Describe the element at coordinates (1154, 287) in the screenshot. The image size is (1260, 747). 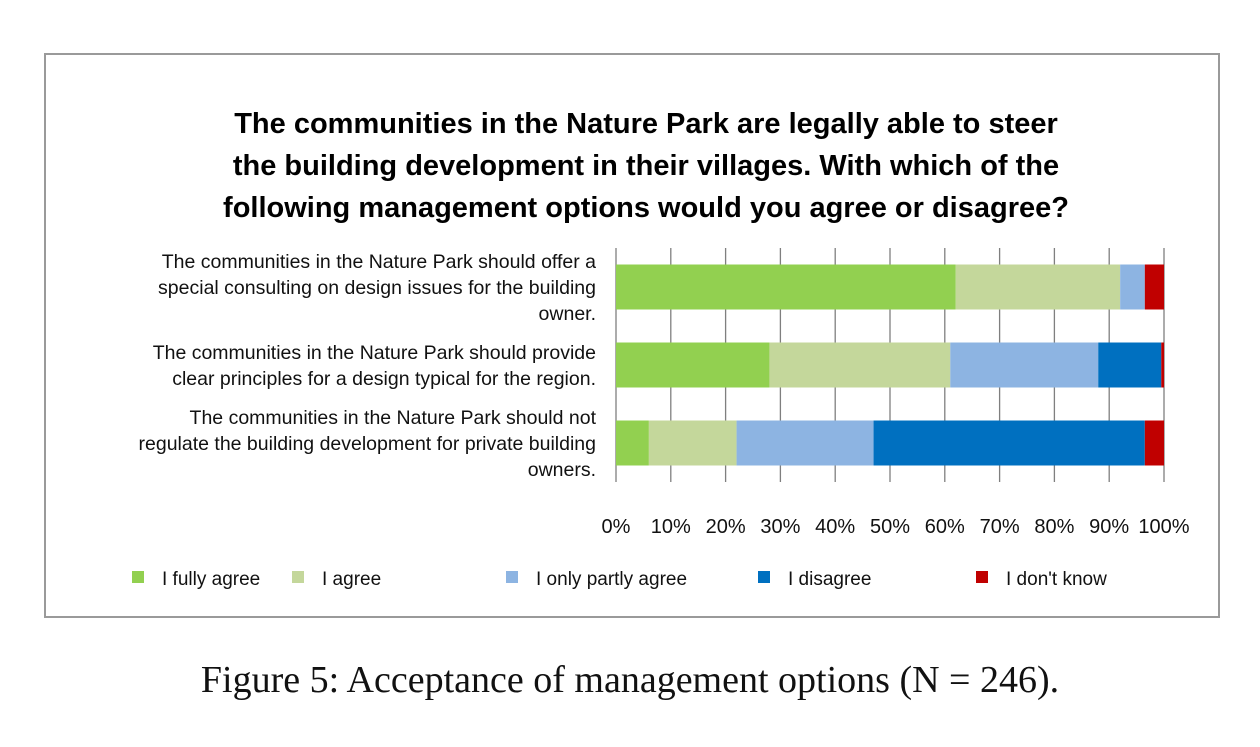
I see `bar-row1-i-don-t-know` at that location.